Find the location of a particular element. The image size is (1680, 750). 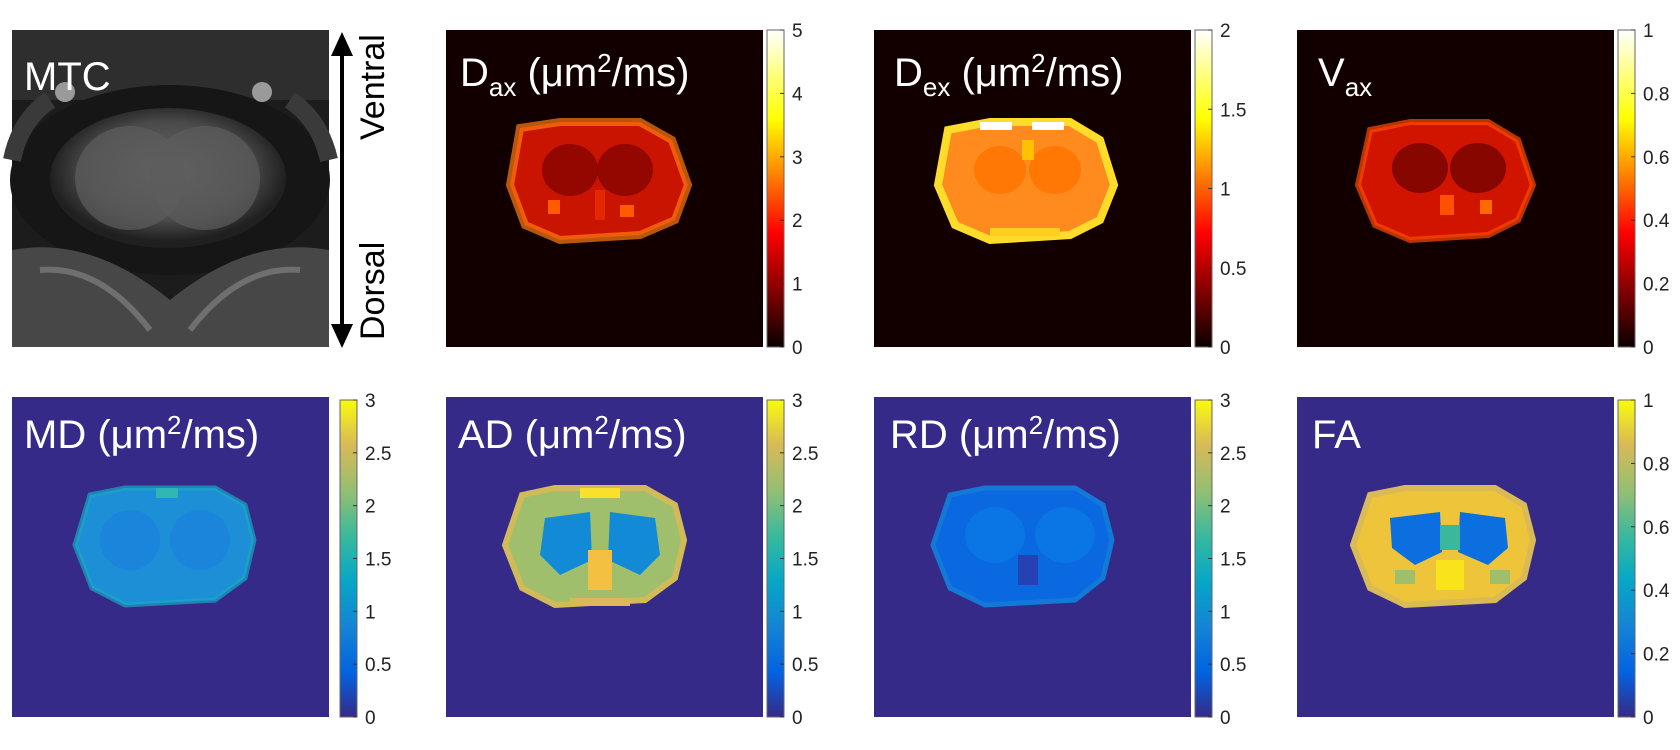

colorbar-md: 0 0.5 1 1.5 2 2.5 3 is located at coordinates (365, 560).